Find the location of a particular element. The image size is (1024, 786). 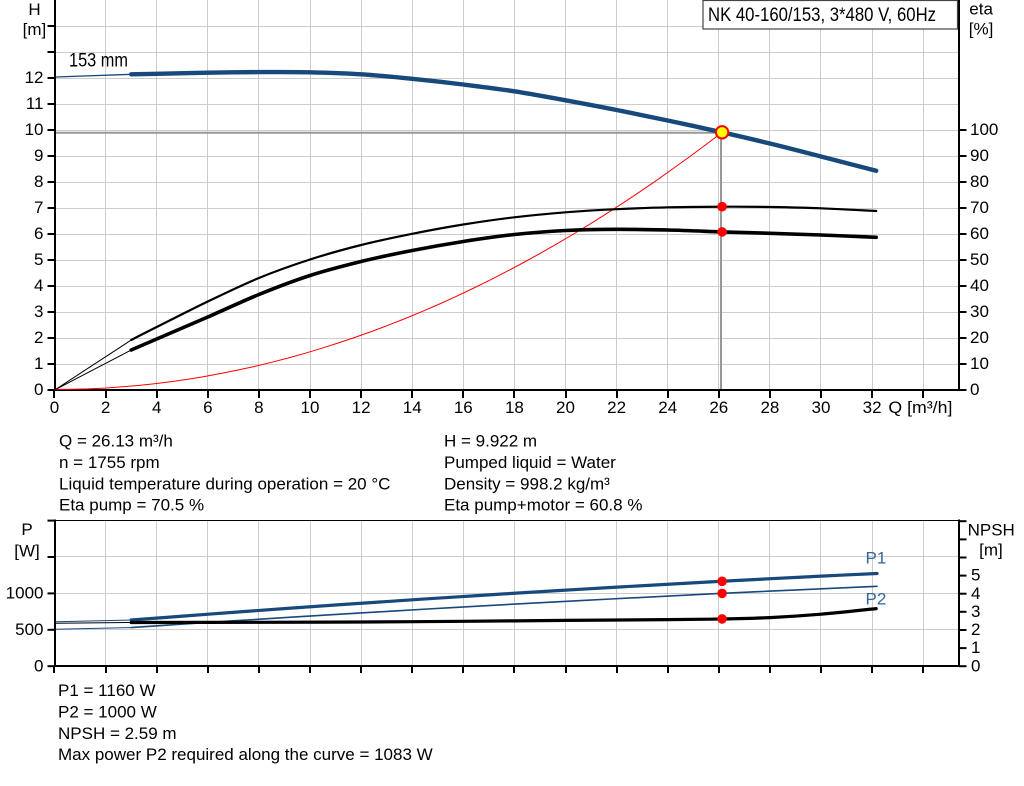

svg-text: 26 is located at coordinates (718, 407).